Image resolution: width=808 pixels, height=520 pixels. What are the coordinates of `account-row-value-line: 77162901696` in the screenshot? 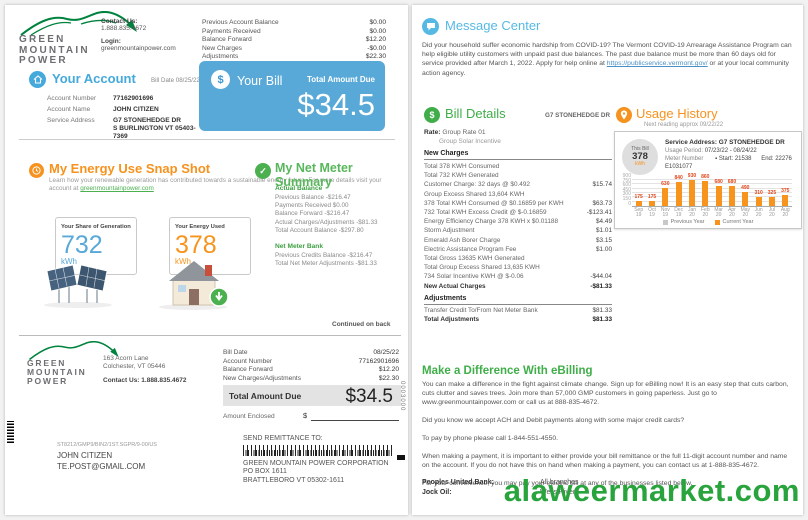 It's located at (133, 98).